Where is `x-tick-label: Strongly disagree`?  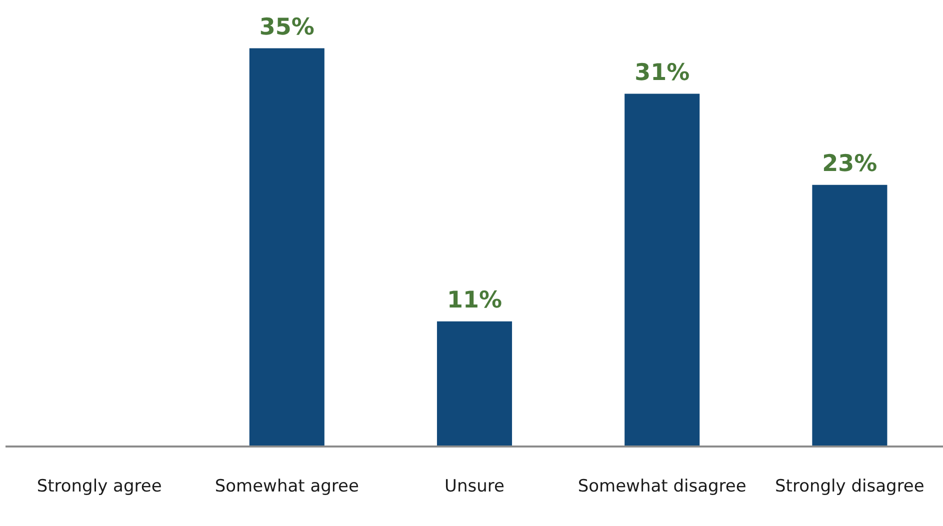 x-tick-label: Strongly disagree is located at coordinates (849, 486).